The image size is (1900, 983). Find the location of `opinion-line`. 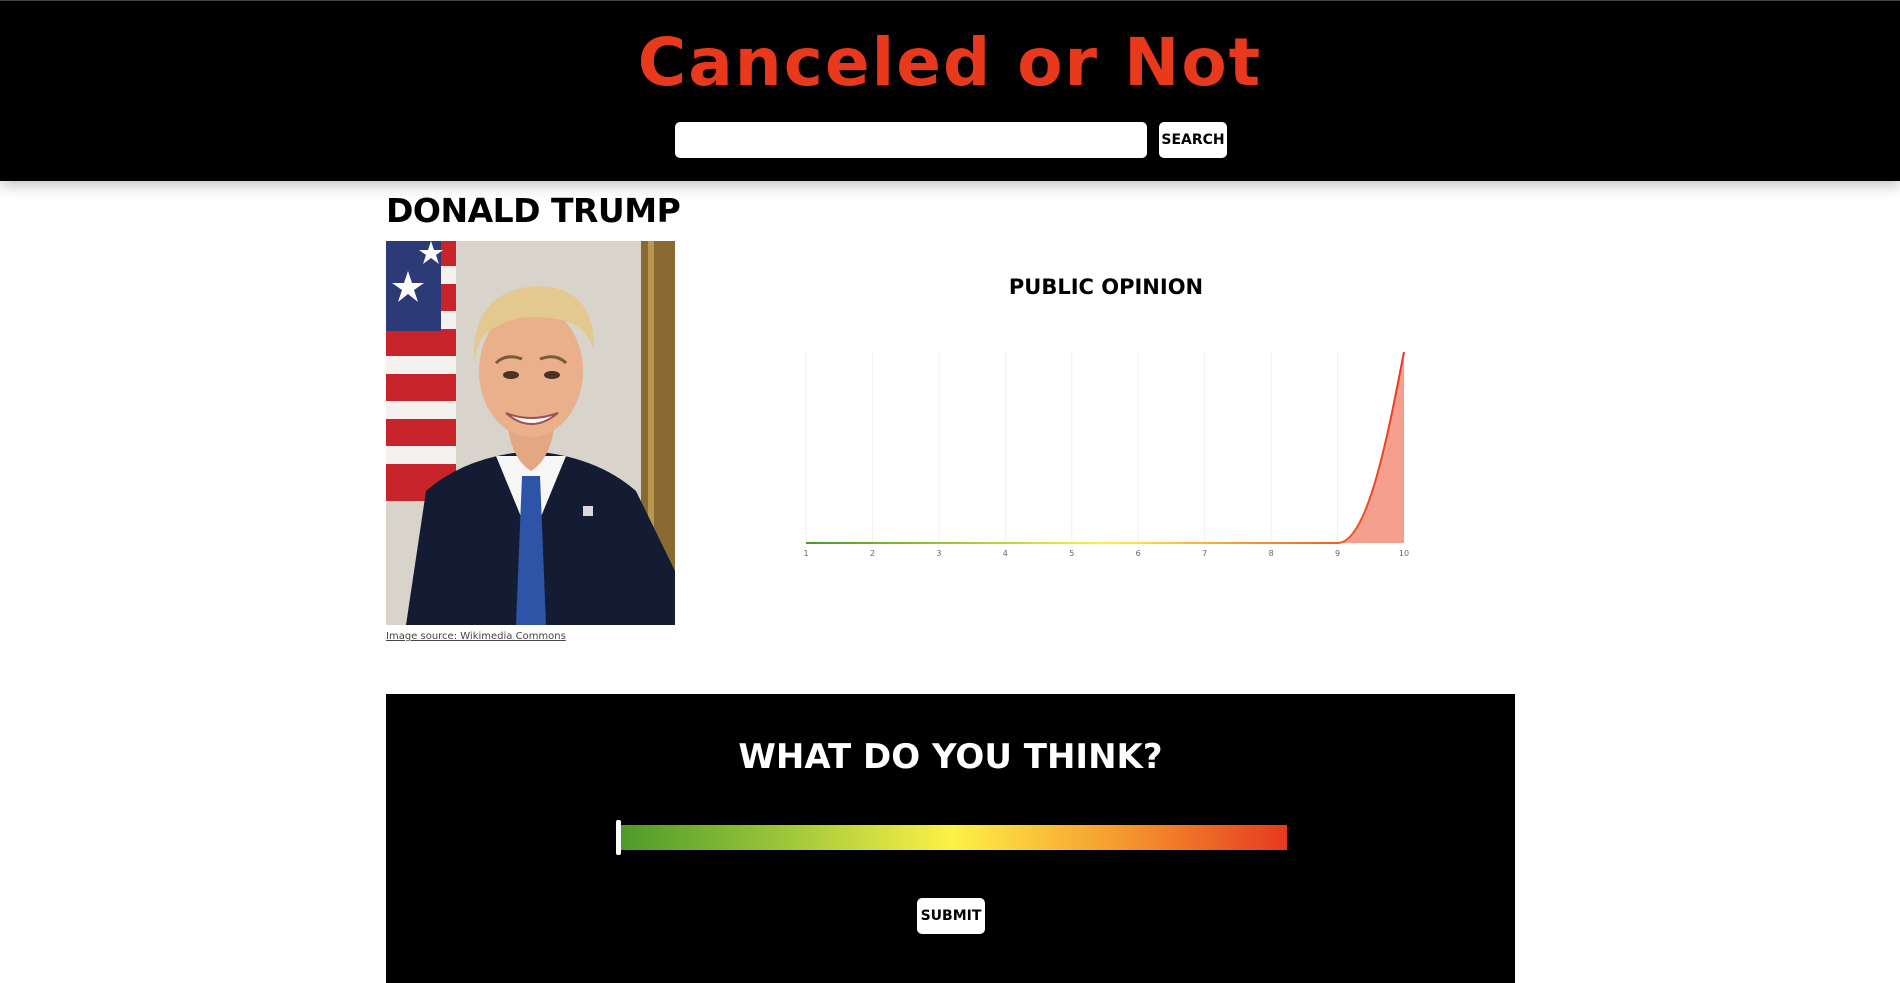

opinion-line is located at coordinates (1105, 447).